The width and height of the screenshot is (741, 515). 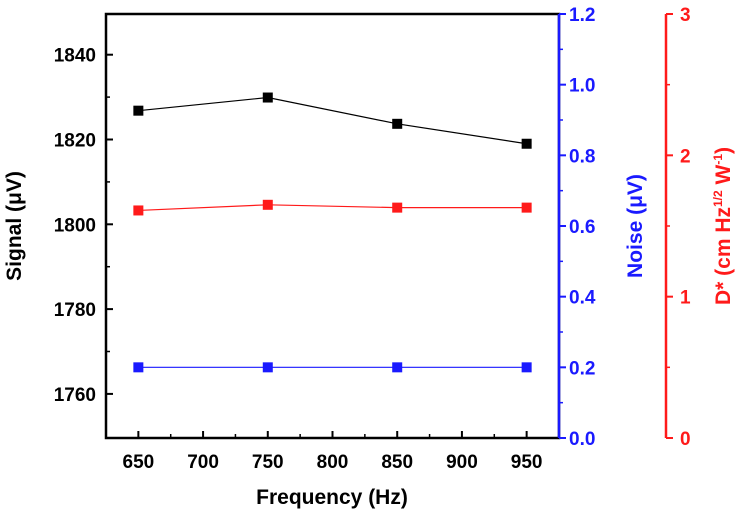 What do you see at coordinates (718, 159) in the screenshot?
I see `dstar-title-sup2: -1` at bounding box center [718, 159].